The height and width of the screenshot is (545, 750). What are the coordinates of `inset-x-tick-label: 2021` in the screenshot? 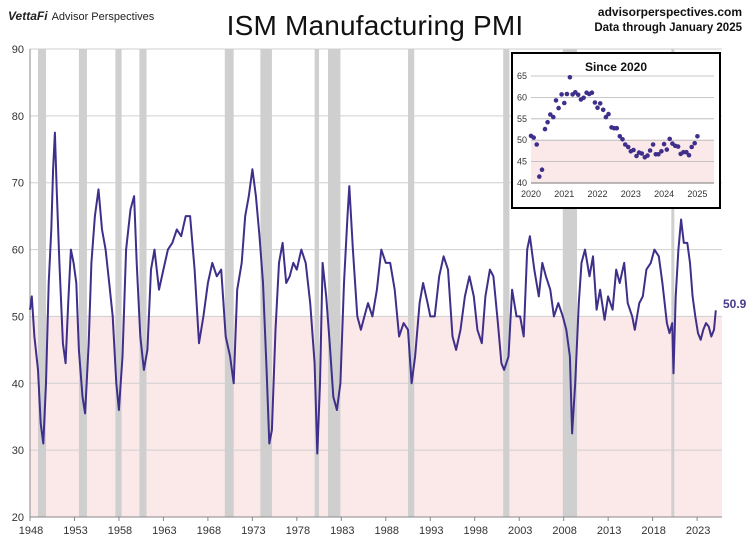 It's located at (564, 194).